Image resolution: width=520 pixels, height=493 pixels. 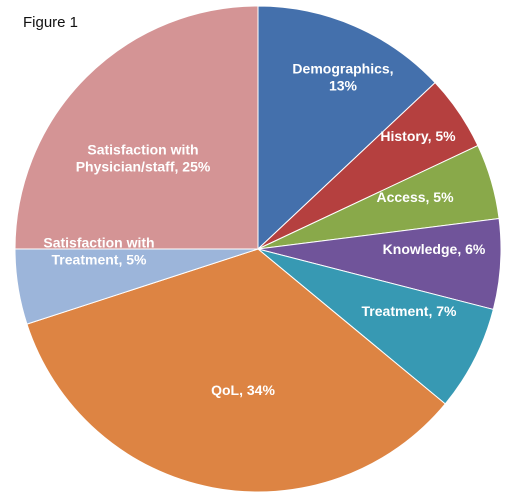 I want to click on slice-label-satisfaction-with-physician-staff: Satisfaction with Physician/staff, 25%, so click(x=143, y=158).